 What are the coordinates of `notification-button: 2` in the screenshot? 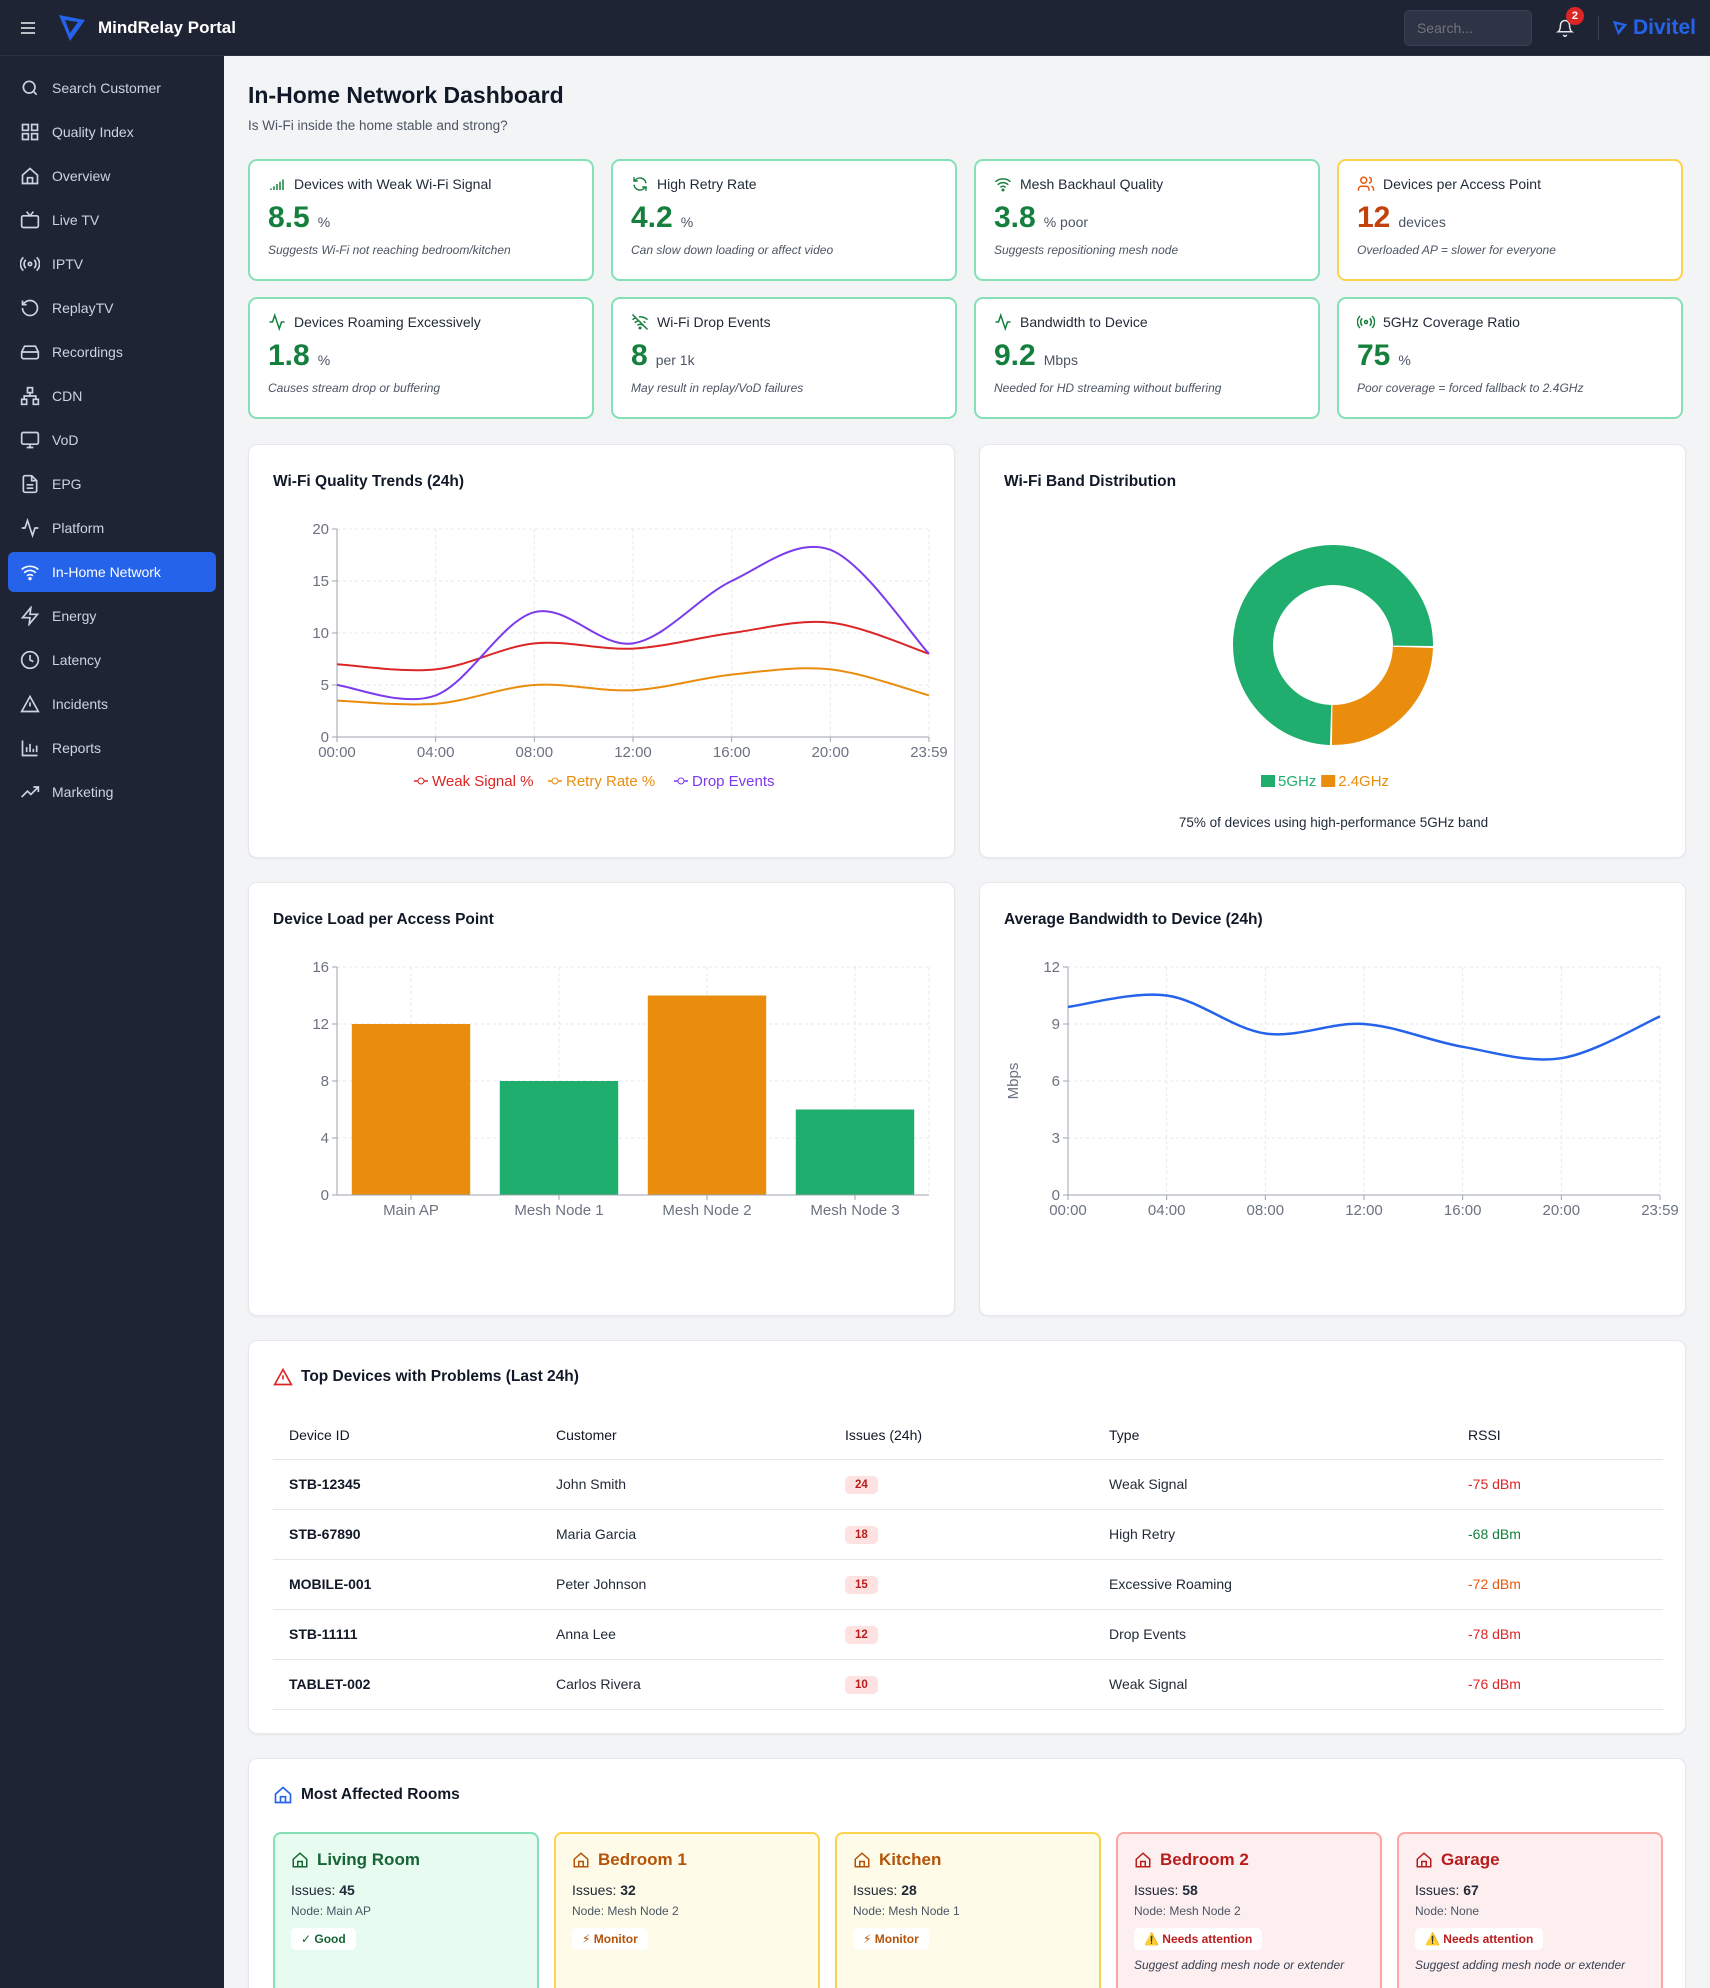 It's located at (1567, 25).